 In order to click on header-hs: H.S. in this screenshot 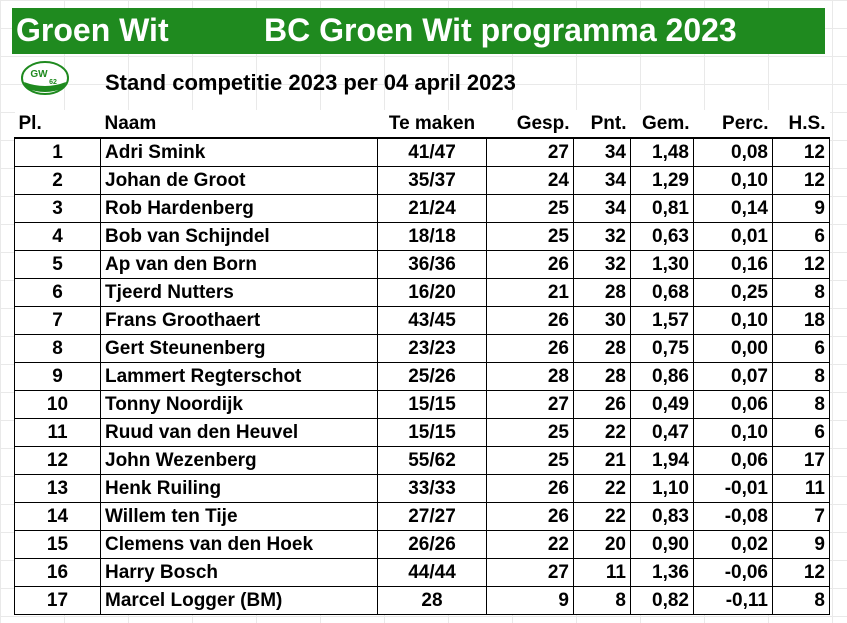, I will do `click(801, 124)`.